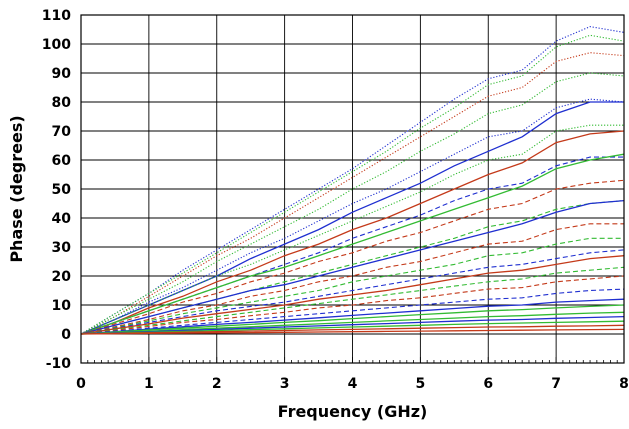 The image size is (629, 429). I want to click on x-axis-title: Frequency (GHz), so click(353, 411).